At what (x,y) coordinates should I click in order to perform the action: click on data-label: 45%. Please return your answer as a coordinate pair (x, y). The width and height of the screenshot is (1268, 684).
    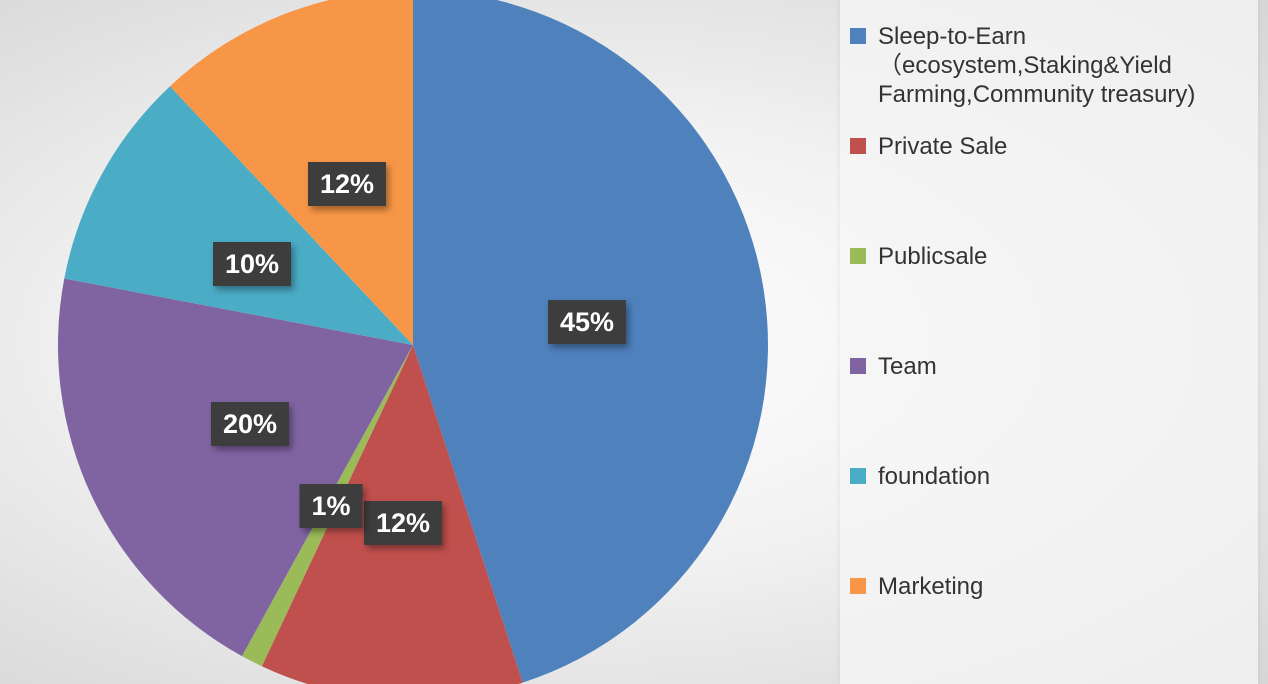
    Looking at the image, I should click on (587, 322).